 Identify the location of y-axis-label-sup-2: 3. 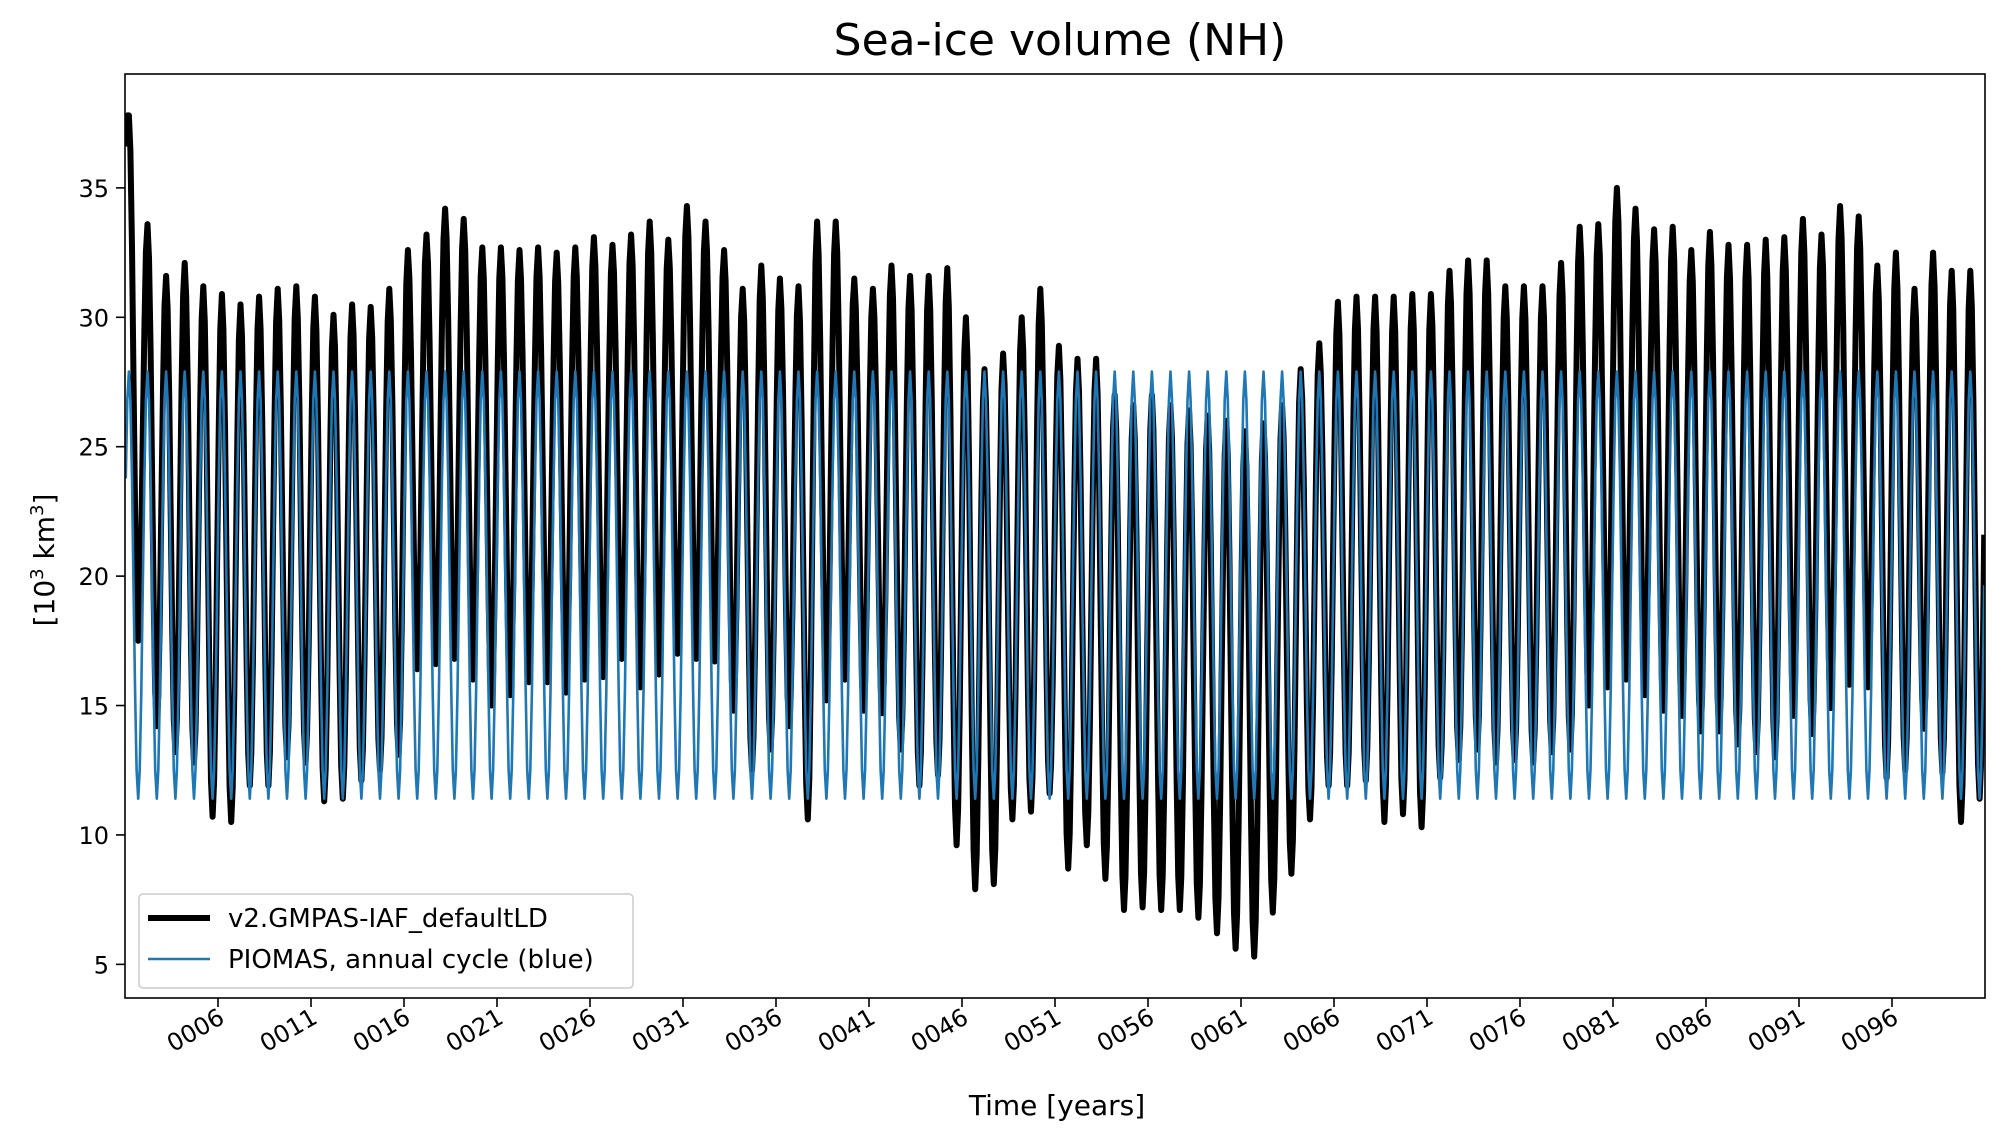
(37, 510).